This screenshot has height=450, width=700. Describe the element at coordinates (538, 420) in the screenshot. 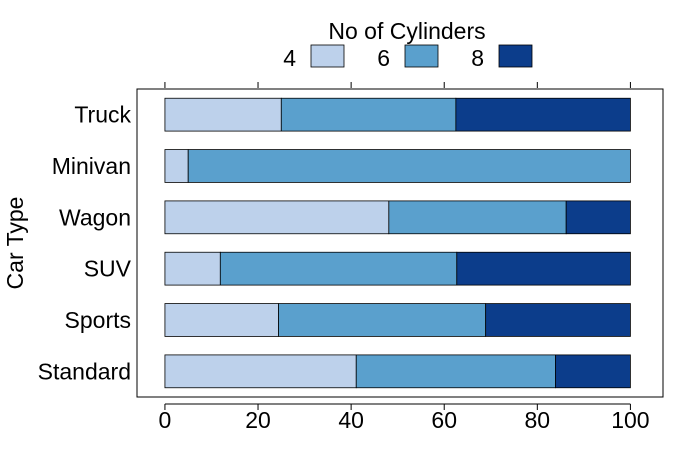

I see `x-tick-label: 80` at that location.